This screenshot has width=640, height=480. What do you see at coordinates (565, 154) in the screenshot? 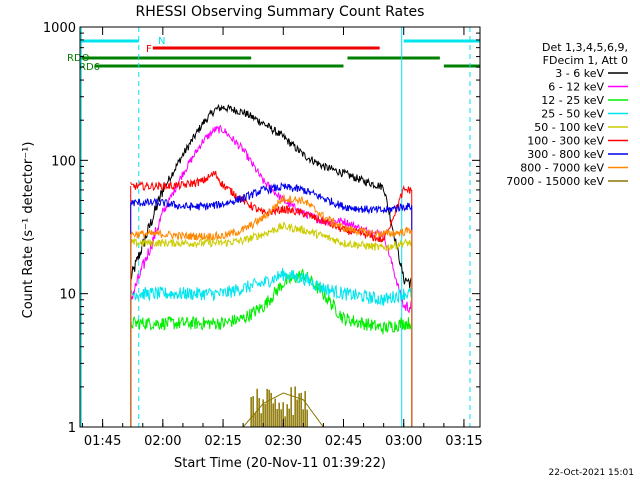
I see `legend-label: 300 - 800 keV` at bounding box center [565, 154].